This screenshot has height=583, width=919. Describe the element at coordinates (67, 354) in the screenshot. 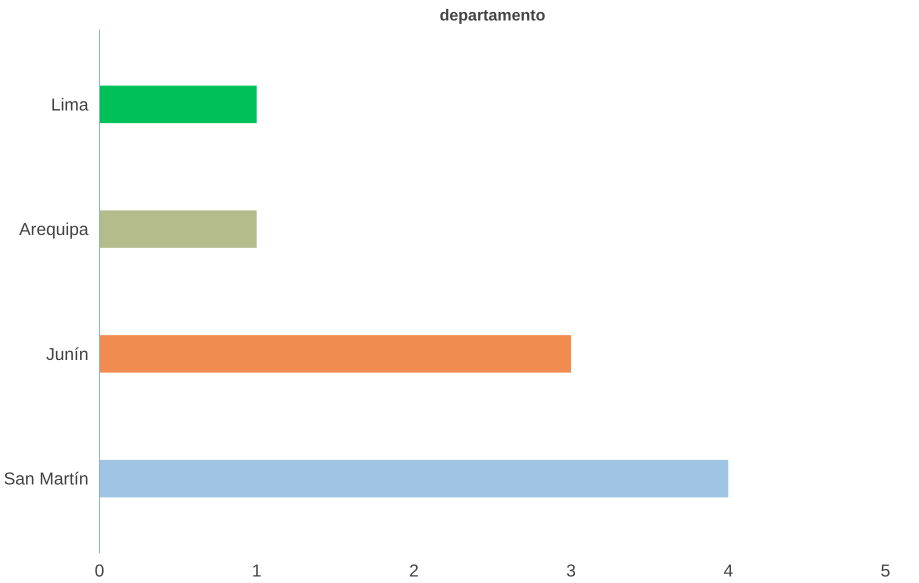

I see `y-tick-label: Junín` at that location.